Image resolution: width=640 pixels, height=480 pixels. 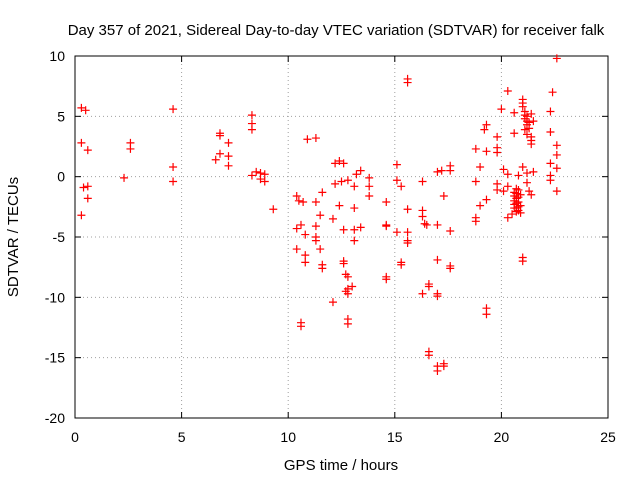 I want to click on x-tick-label: 25, so click(x=608, y=437).